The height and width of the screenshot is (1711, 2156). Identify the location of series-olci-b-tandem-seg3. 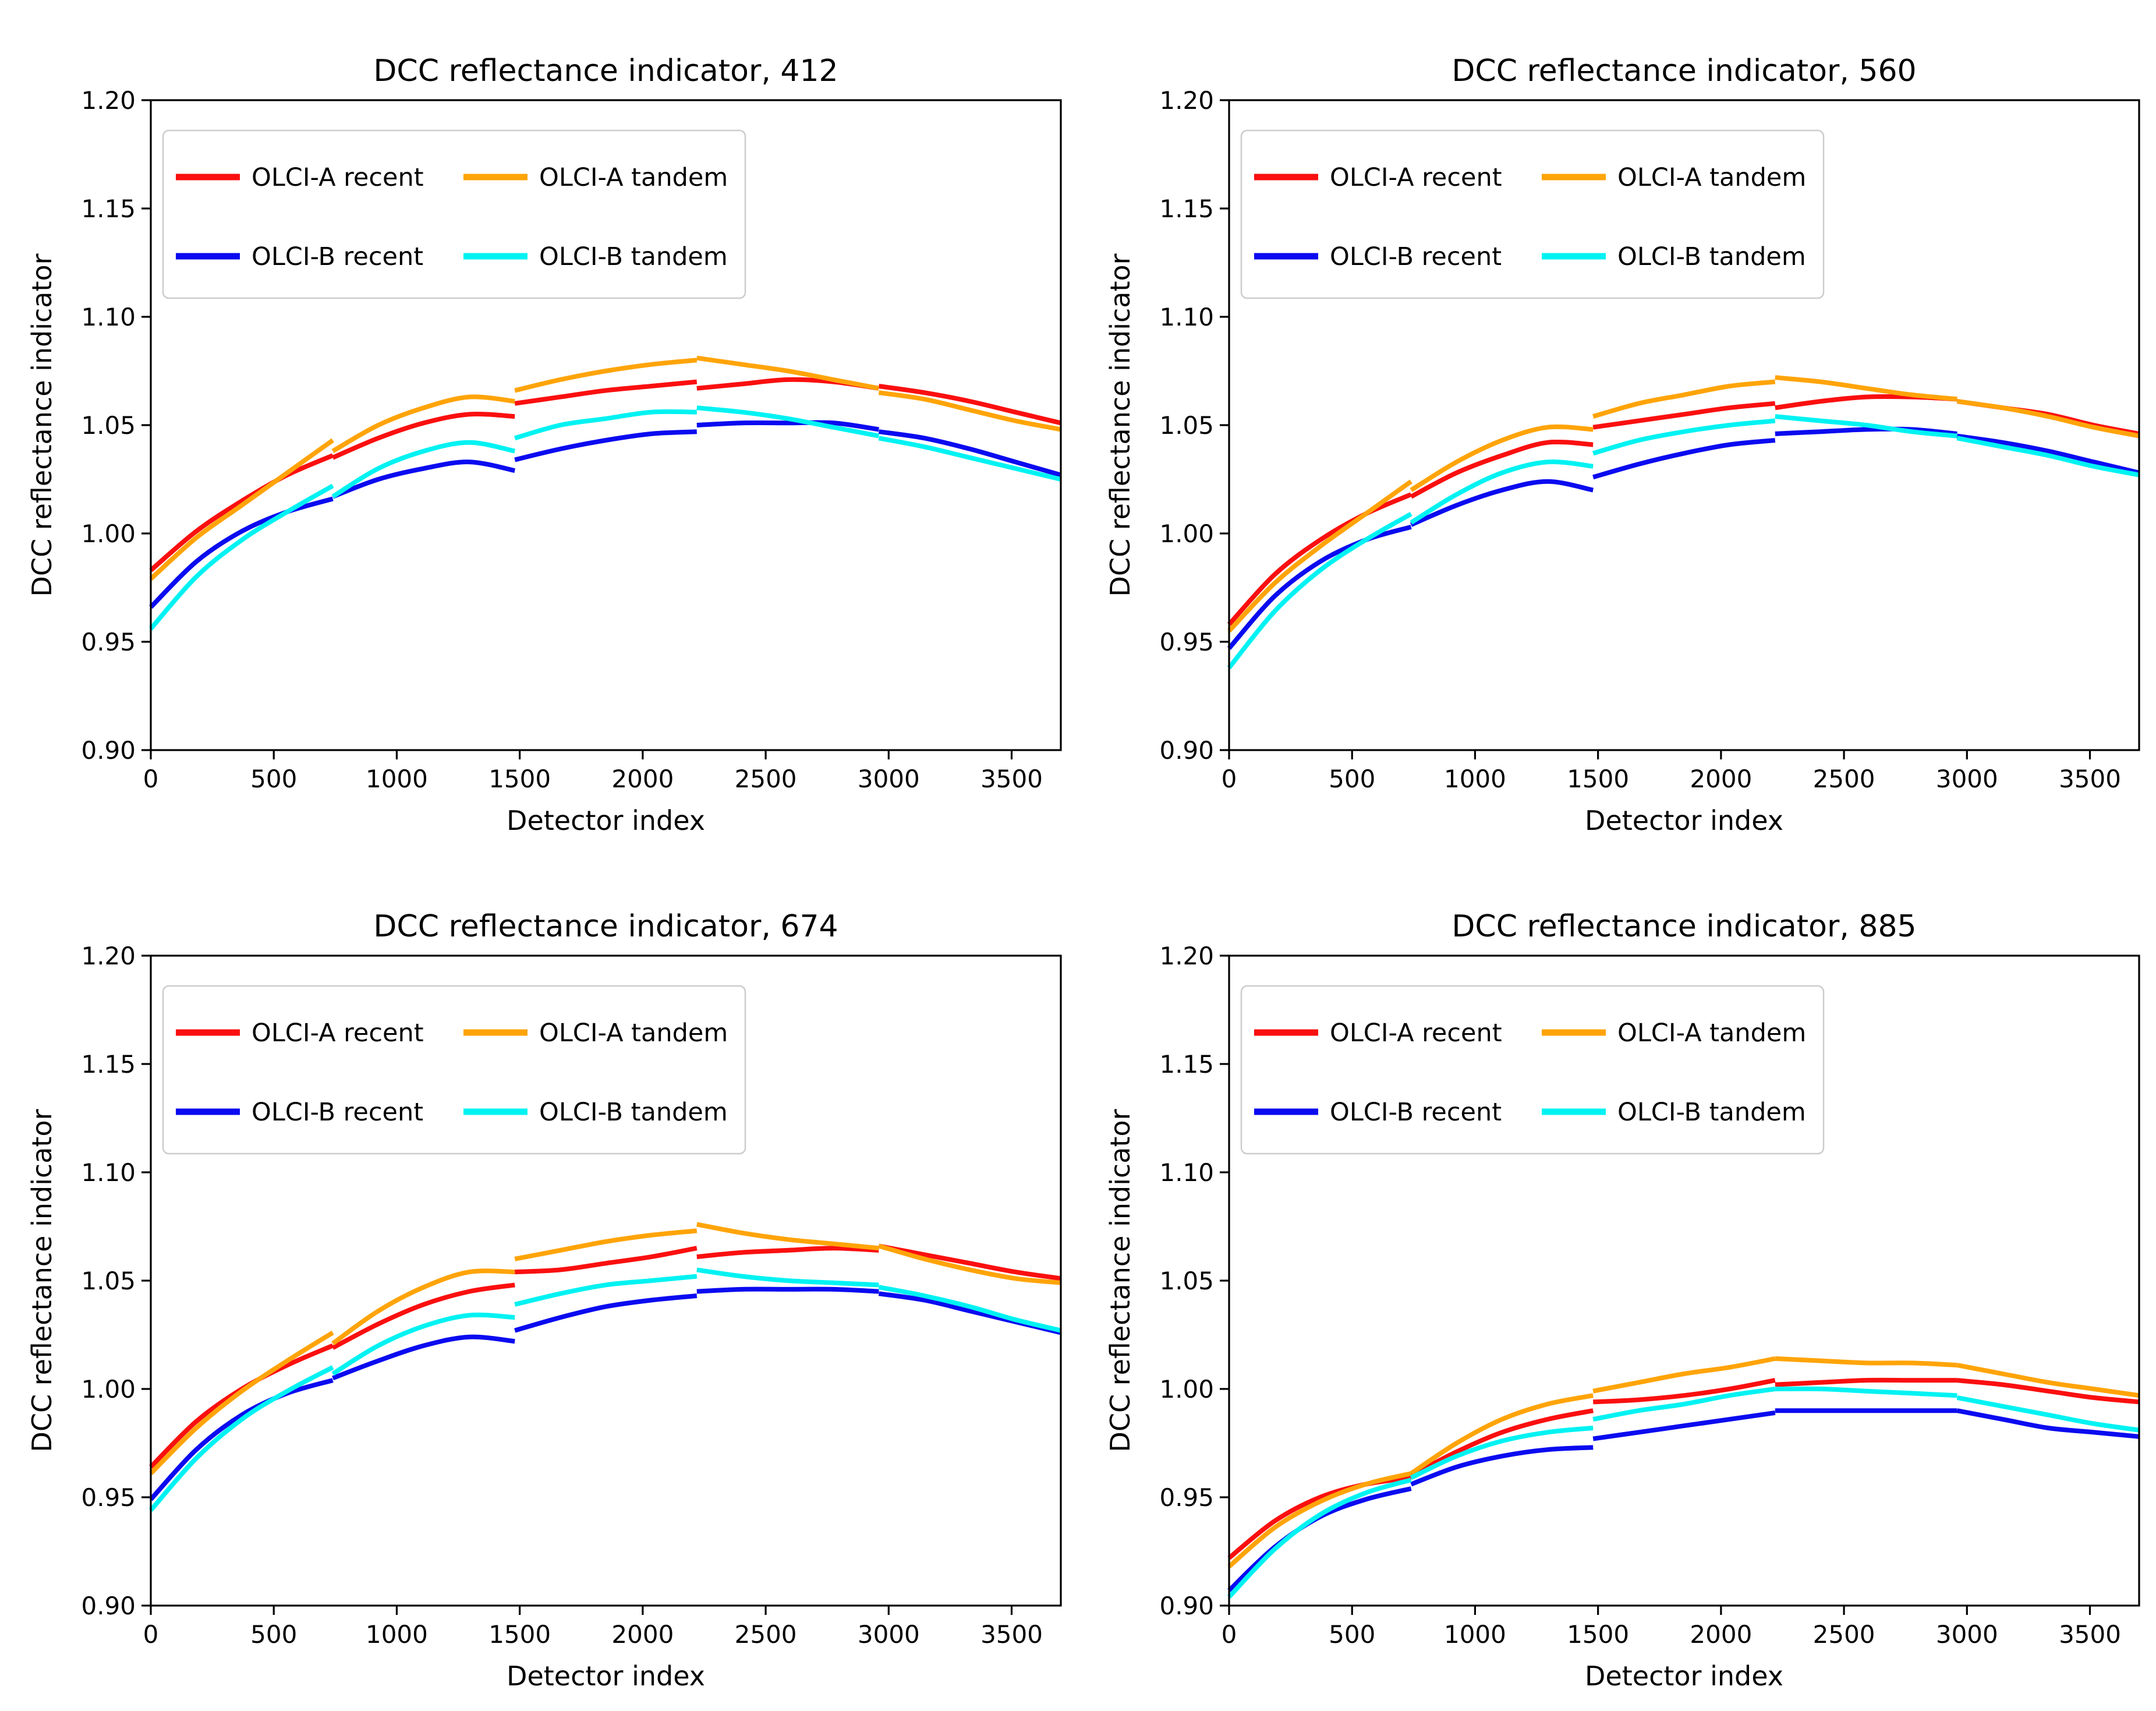
(605, 425).